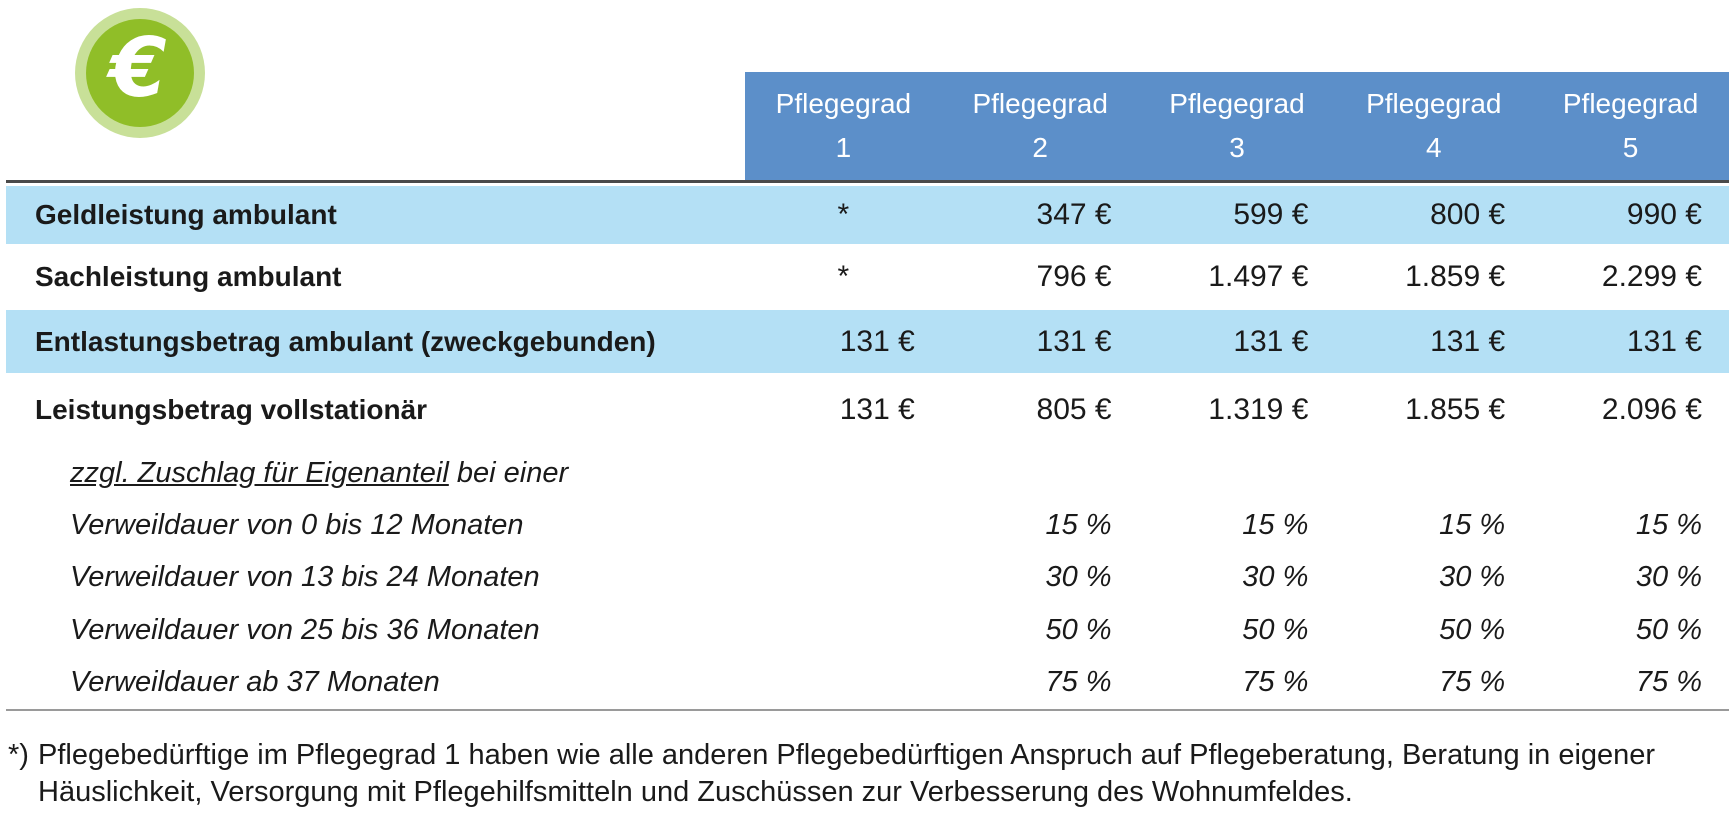 This screenshot has height=824, width=1734. Describe the element at coordinates (1472, 524) in the screenshot. I see `cell-pg4: 15 %` at that location.